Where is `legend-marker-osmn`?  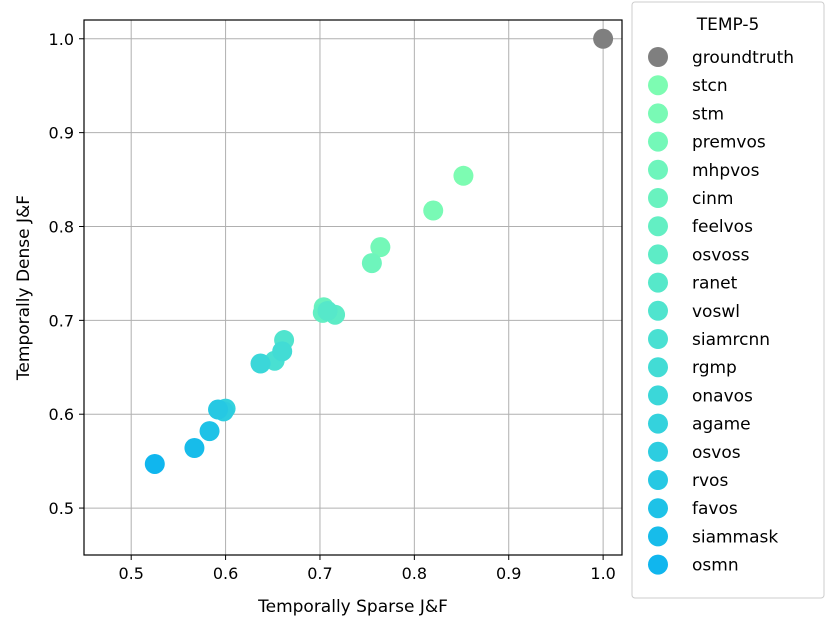 legend-marker-osmn is located at coordinates (658, 564).